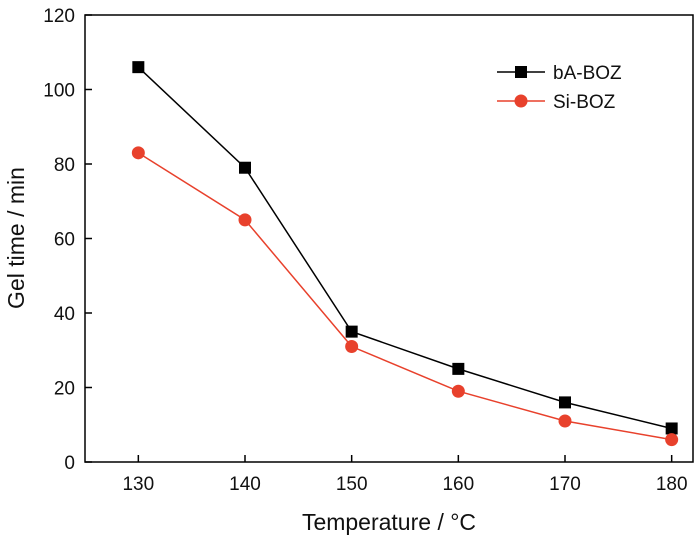 This screenshot has width=700, height=543. Describe the element at coordinates (69, 463) in the screenshot. I see `y-tick-label: 0` at that location.